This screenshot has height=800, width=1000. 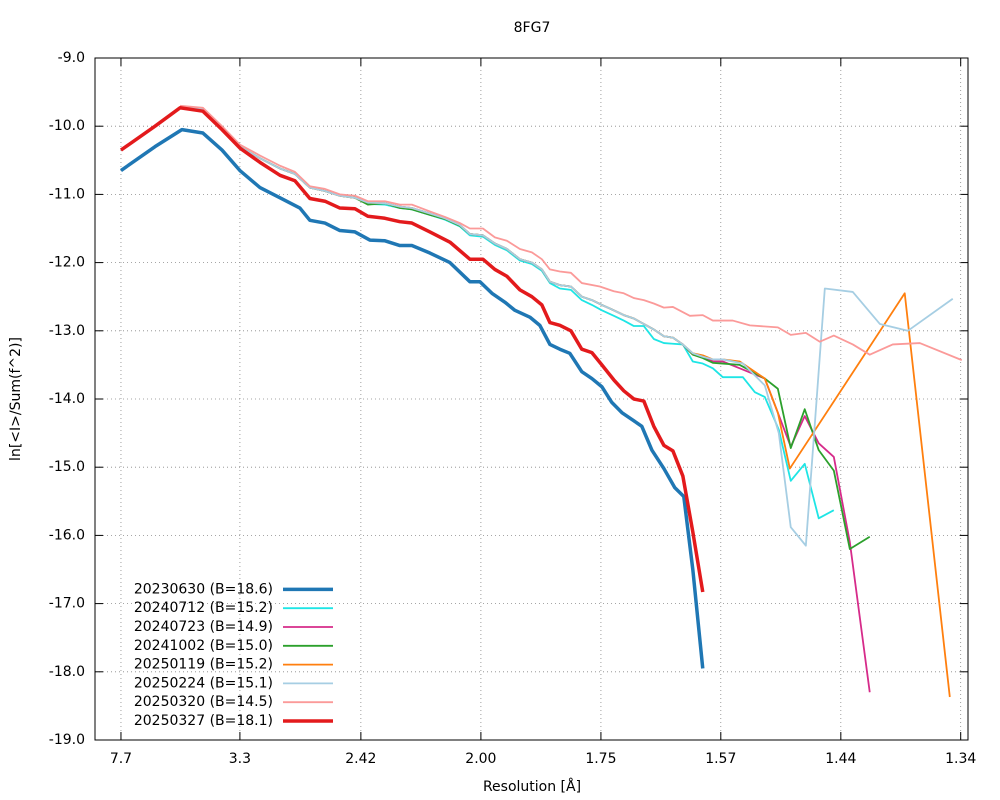 What do you see at coordinates (203, 589) in the screenshot?
I see `legend-label: 20230630 (B=18.6)` at bounding box center [203, 589].